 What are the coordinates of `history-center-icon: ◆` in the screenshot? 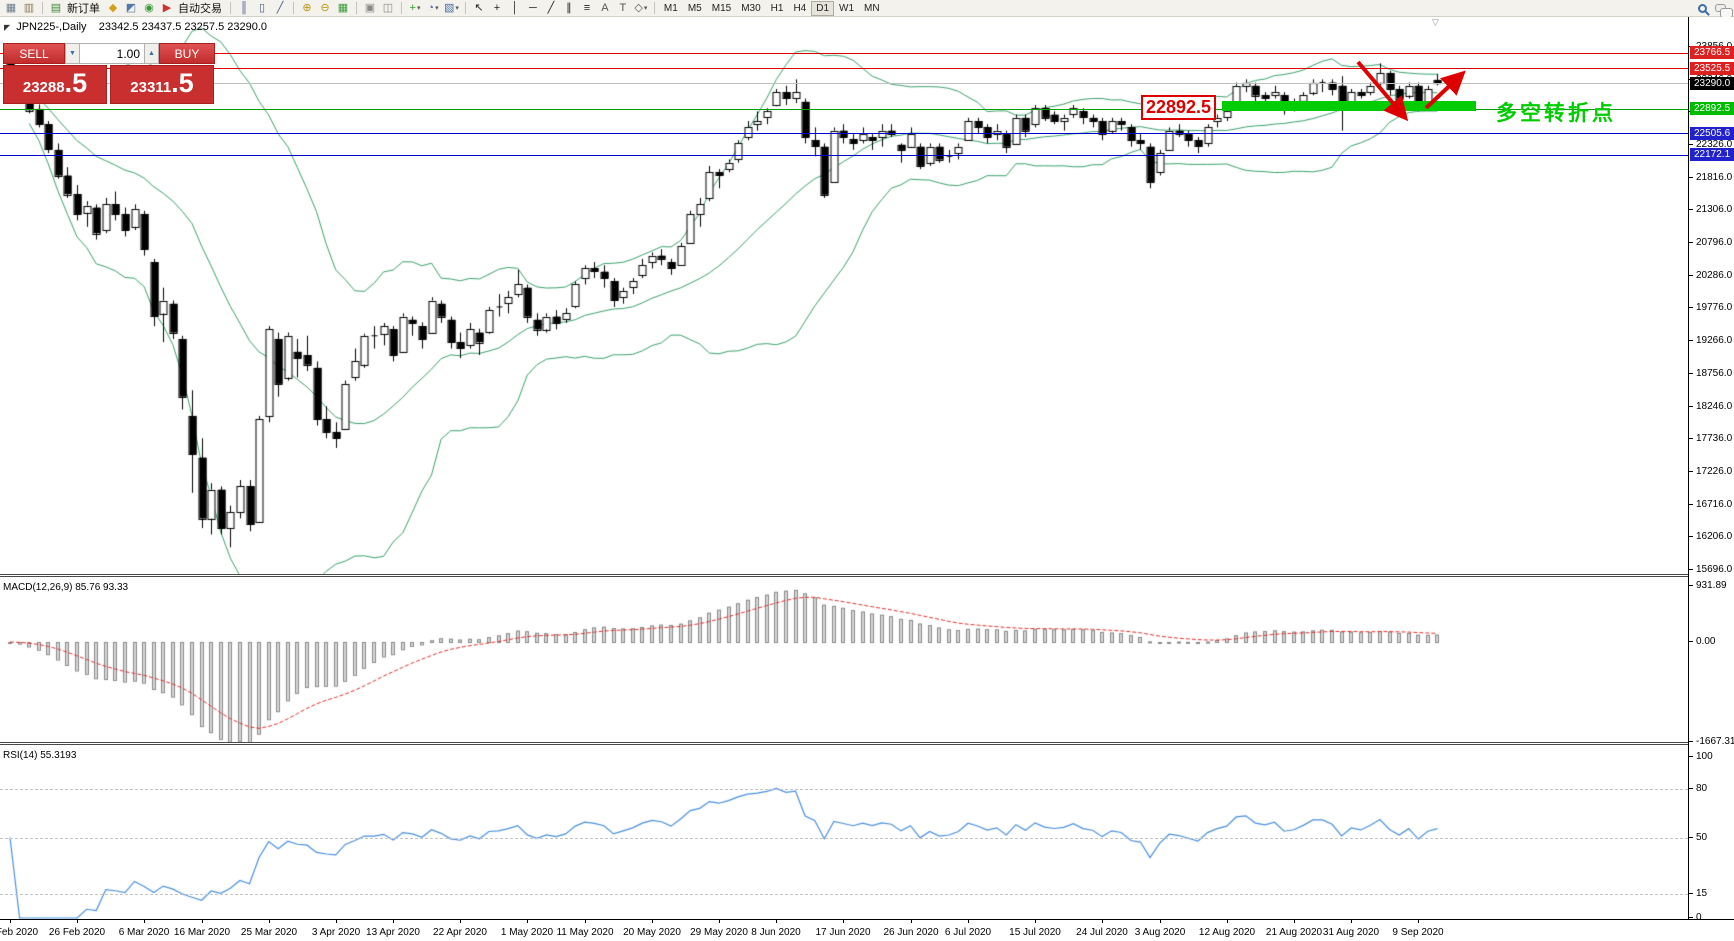 It's located at (113, 8).